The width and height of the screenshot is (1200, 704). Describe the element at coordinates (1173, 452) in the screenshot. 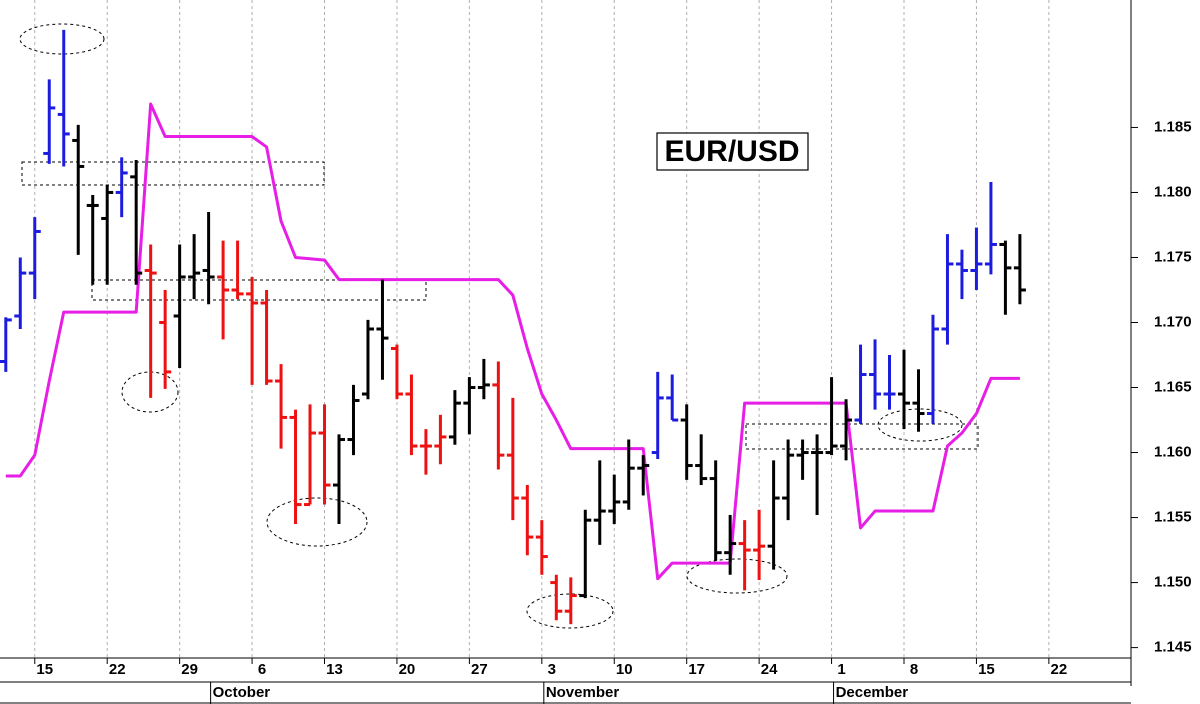

I see `y-tick-label: 1.160` at that location.